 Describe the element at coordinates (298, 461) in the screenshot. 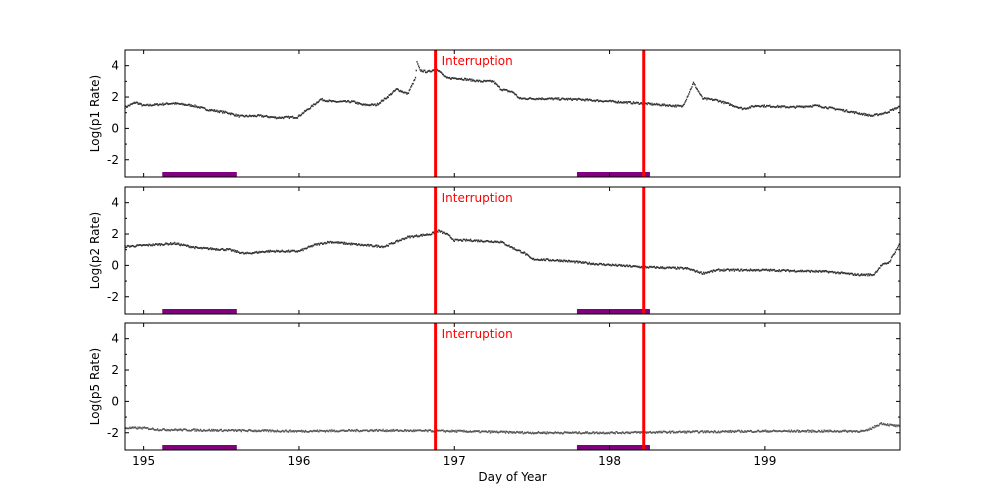

I see `x-tick-label: 196` at that location.